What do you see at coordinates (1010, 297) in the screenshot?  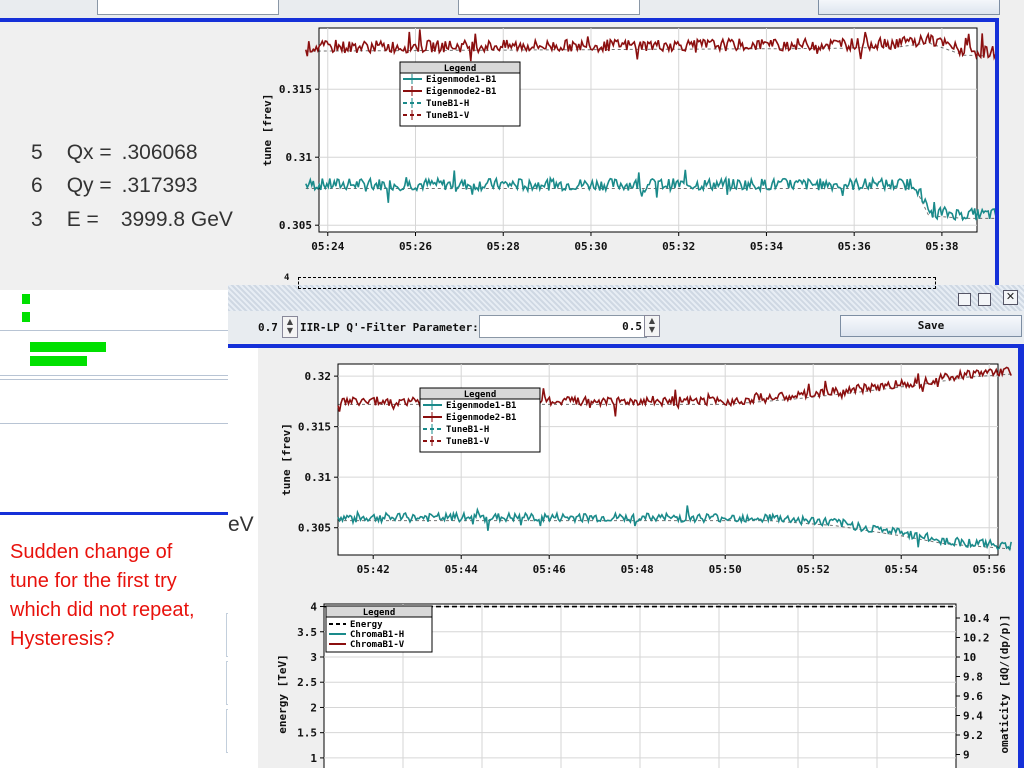 I see `close-icon: ✕` at bounding box center [1010, 297].